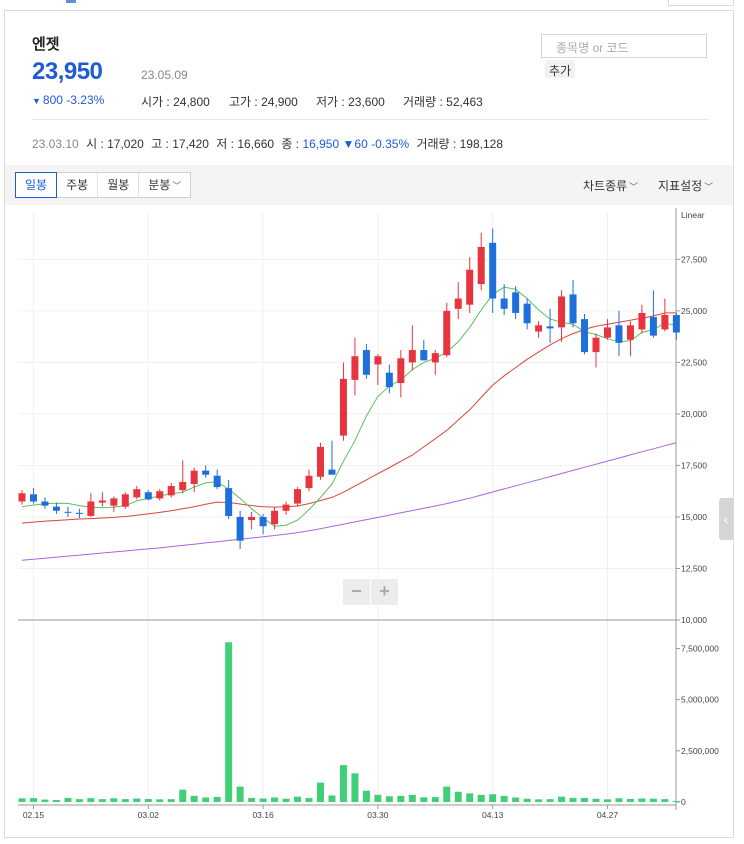  What do you see at coordinates (263, 815) in the screenshot?
I see `x-tick-label: 03.16` at bounding box center [263, 815].